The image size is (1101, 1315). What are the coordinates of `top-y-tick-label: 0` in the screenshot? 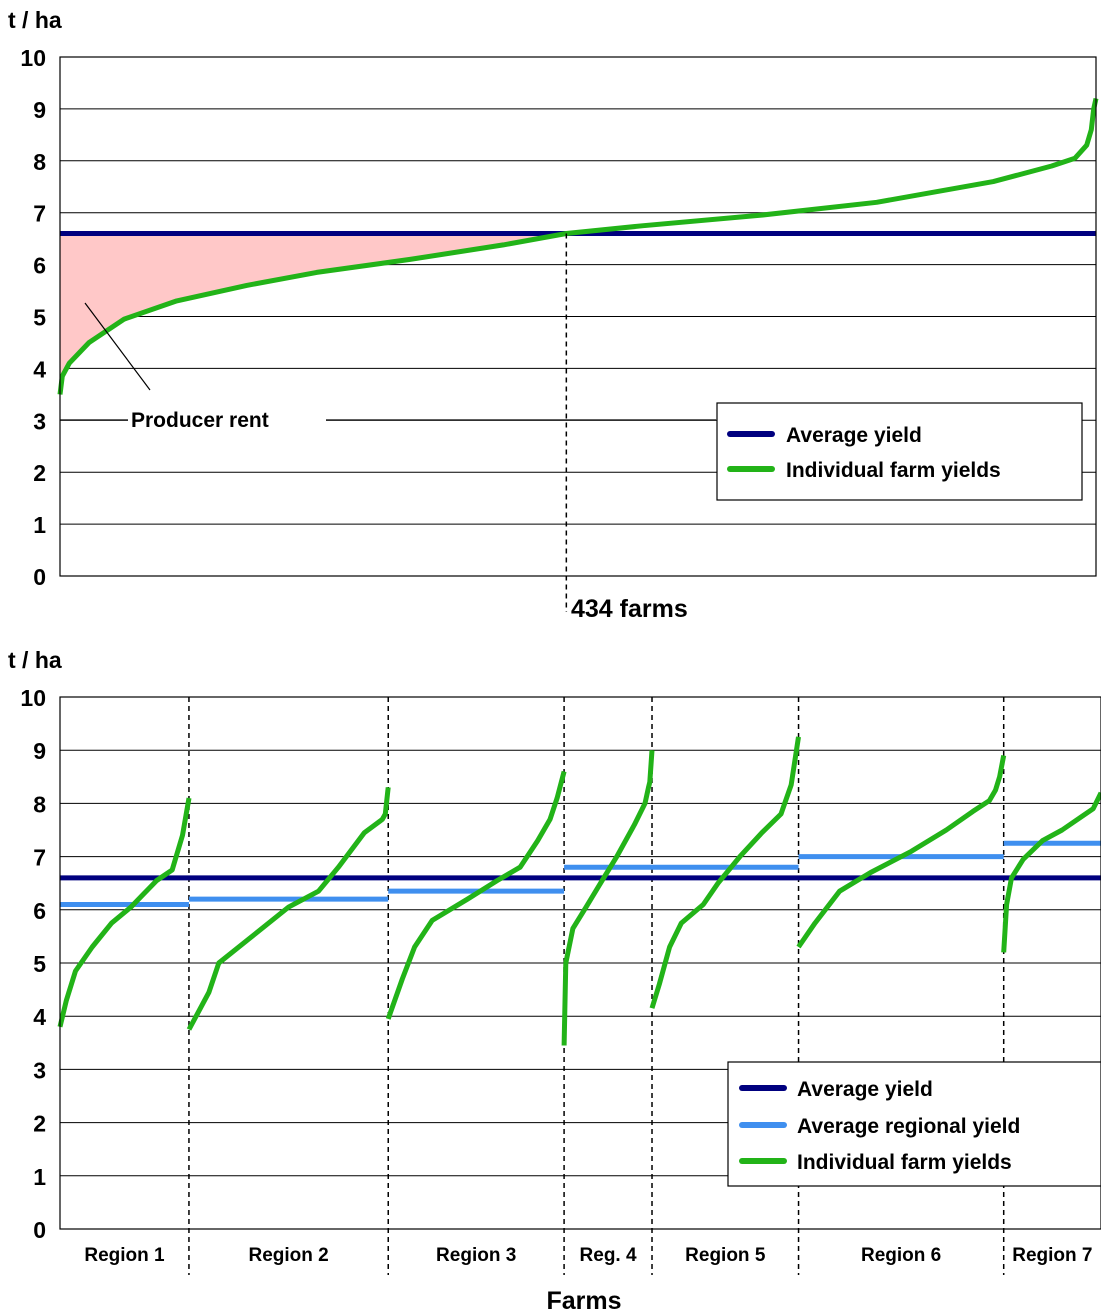 It's located at (39, 577).